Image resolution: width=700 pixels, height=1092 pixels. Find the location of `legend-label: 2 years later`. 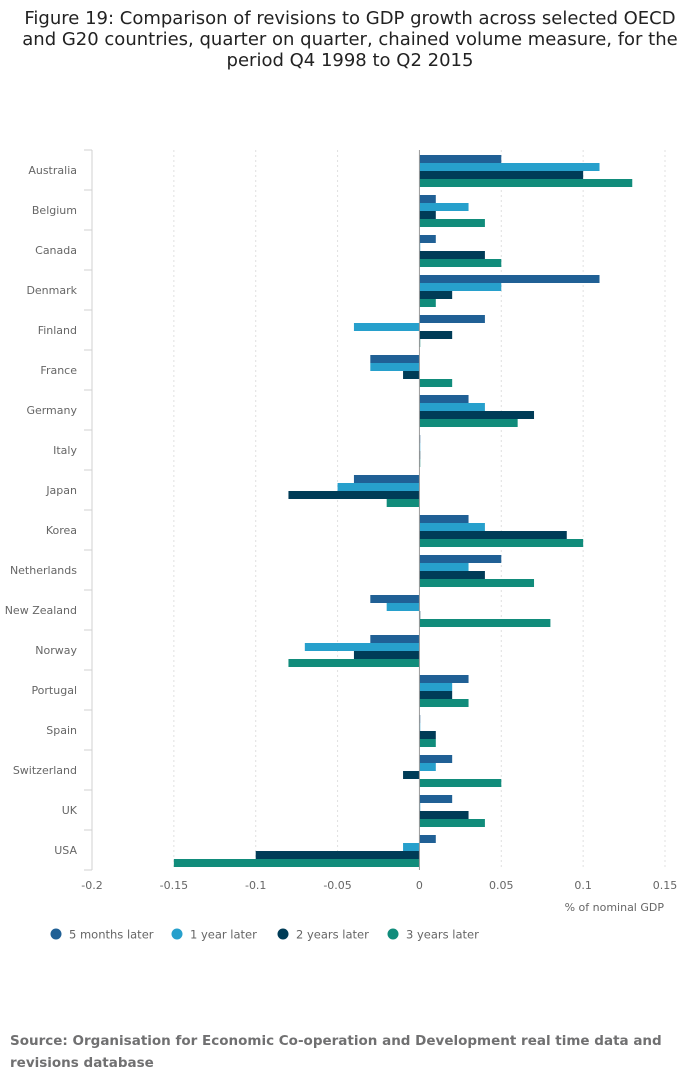

legend-label: 2 years later is located at coordinates (332, 935).